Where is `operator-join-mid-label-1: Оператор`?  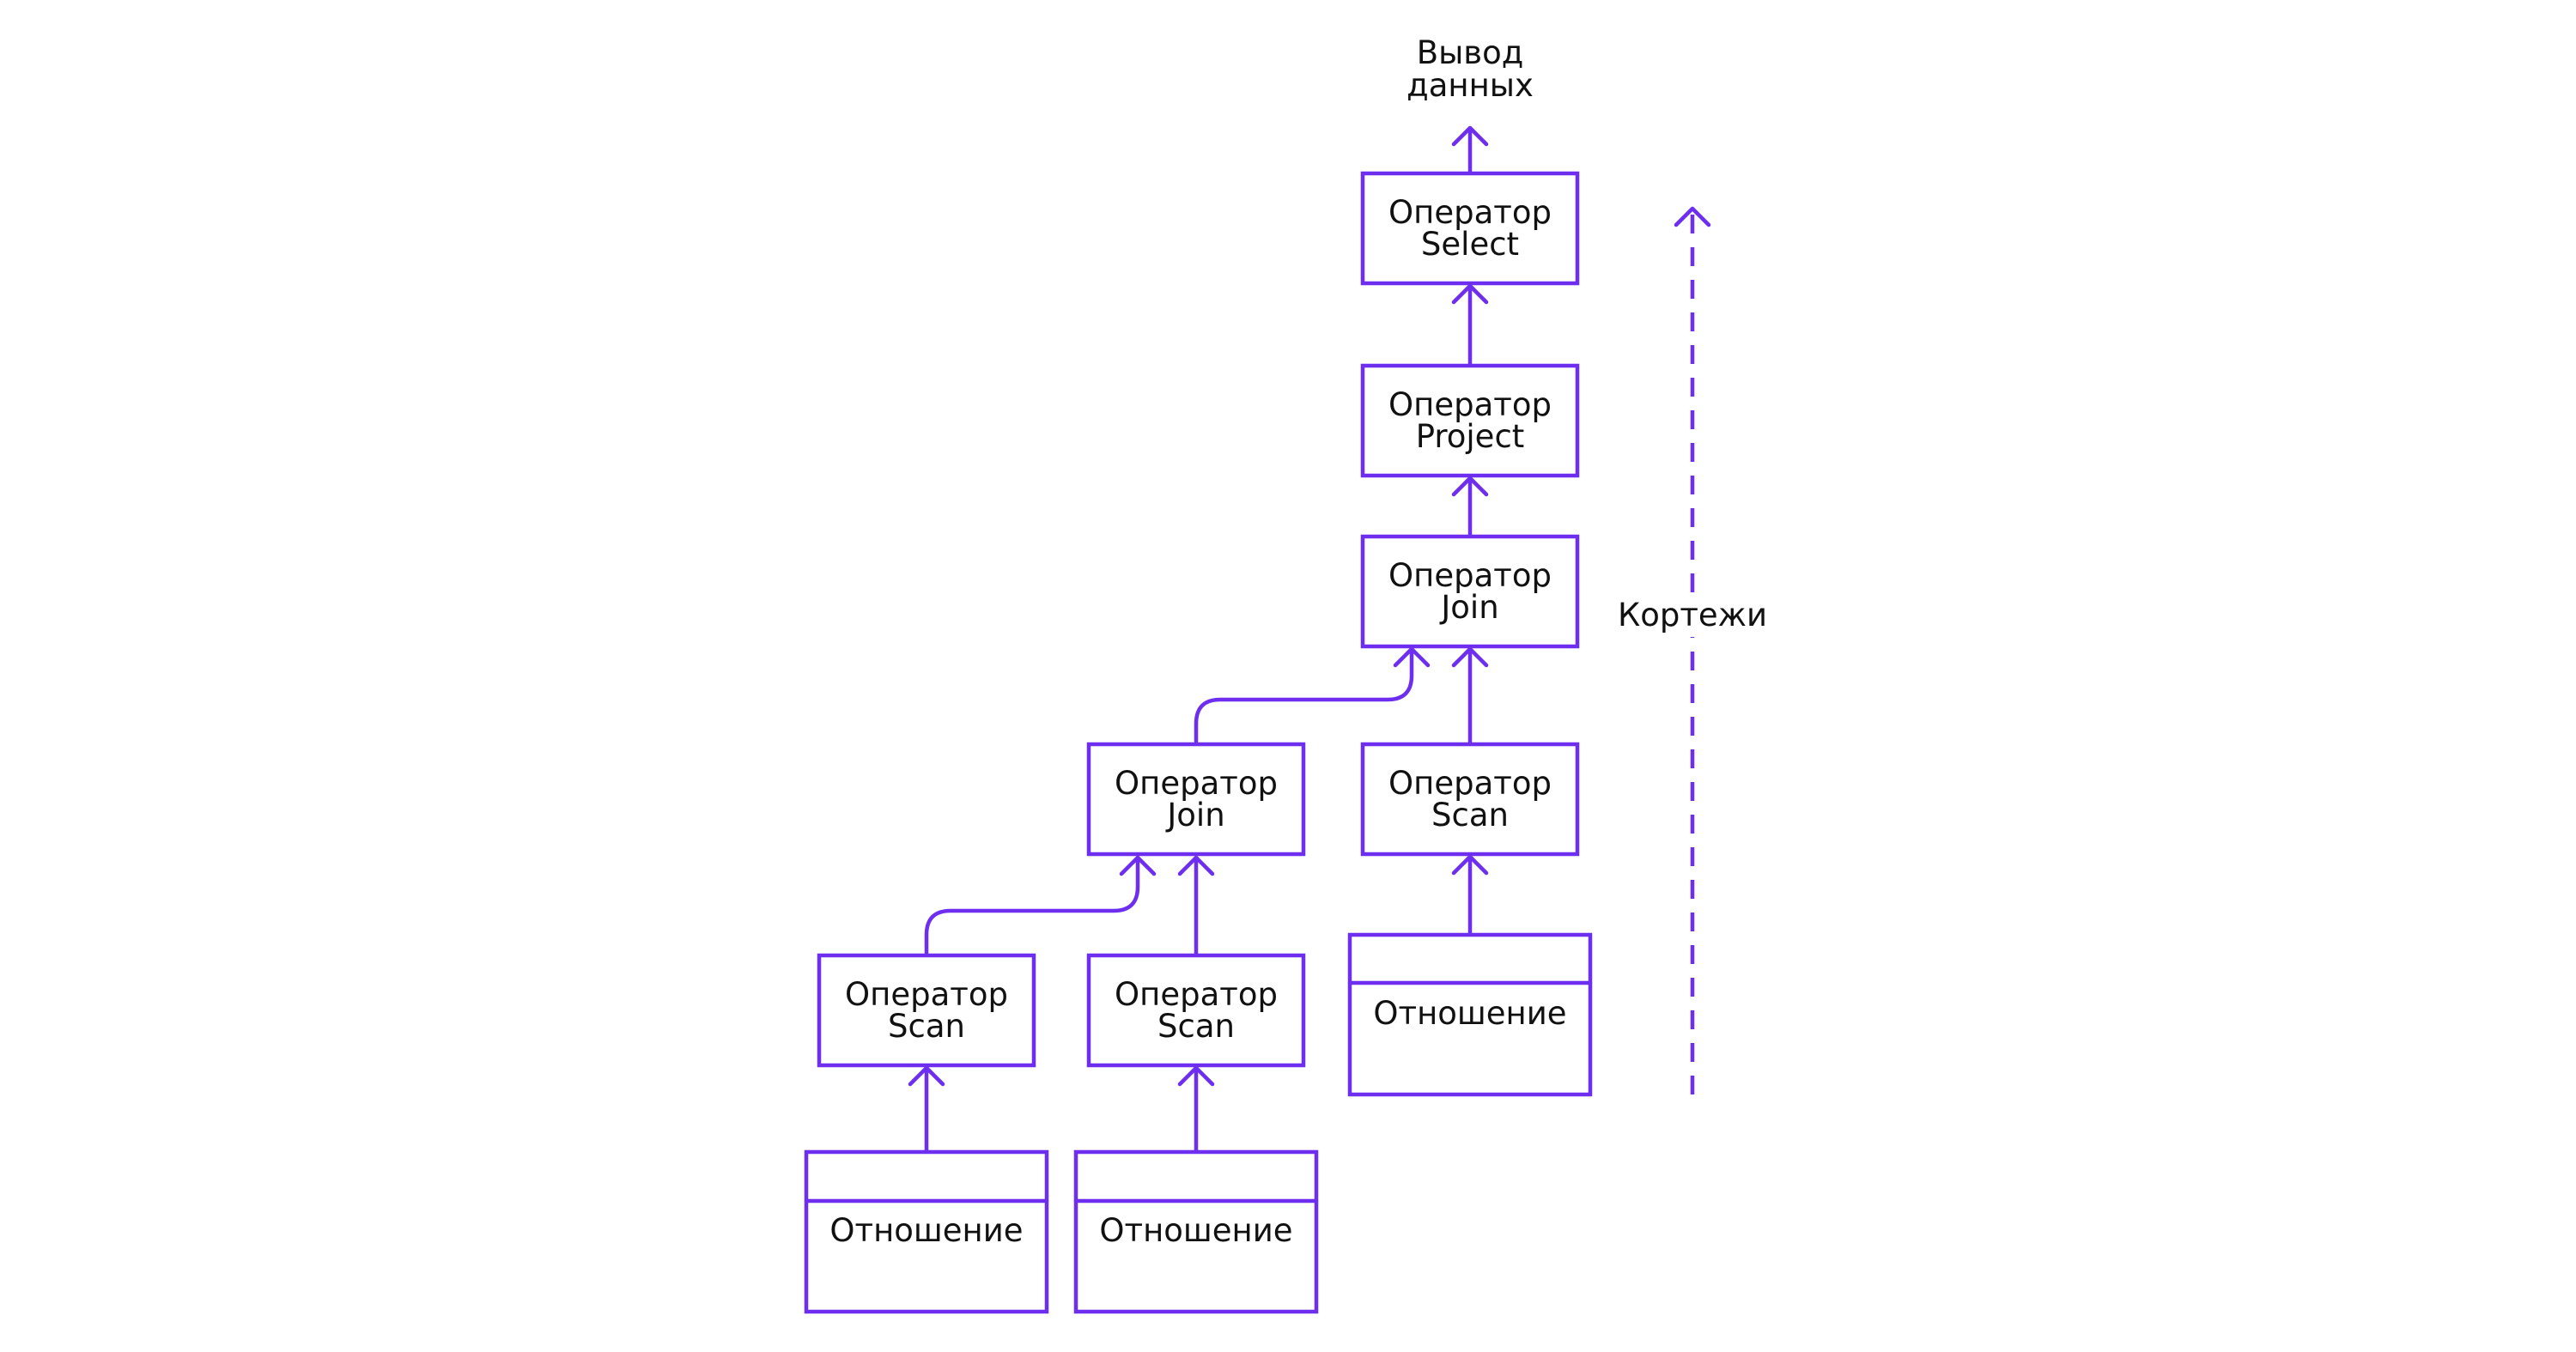 operator-join-mid-label-1: Оператор is located at coordinates (1196, 783).